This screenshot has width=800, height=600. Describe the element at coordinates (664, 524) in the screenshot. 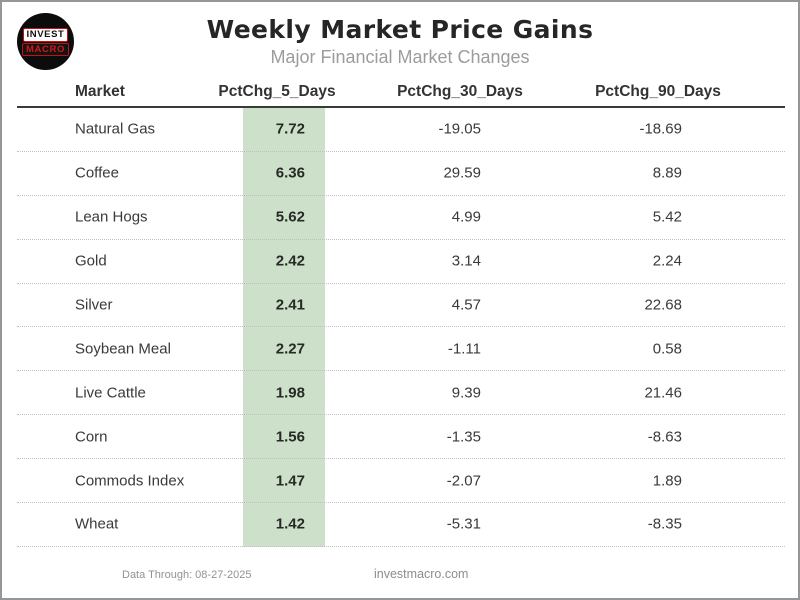

I see `cell-pctchg-90-days: -8.35` at that location.